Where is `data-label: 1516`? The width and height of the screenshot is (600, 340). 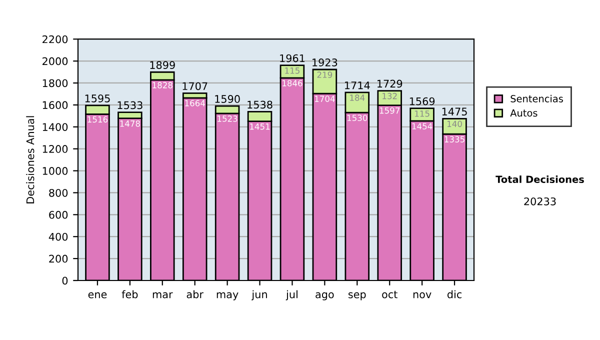 data-label: 1516 is located at coordinates (98, 119).